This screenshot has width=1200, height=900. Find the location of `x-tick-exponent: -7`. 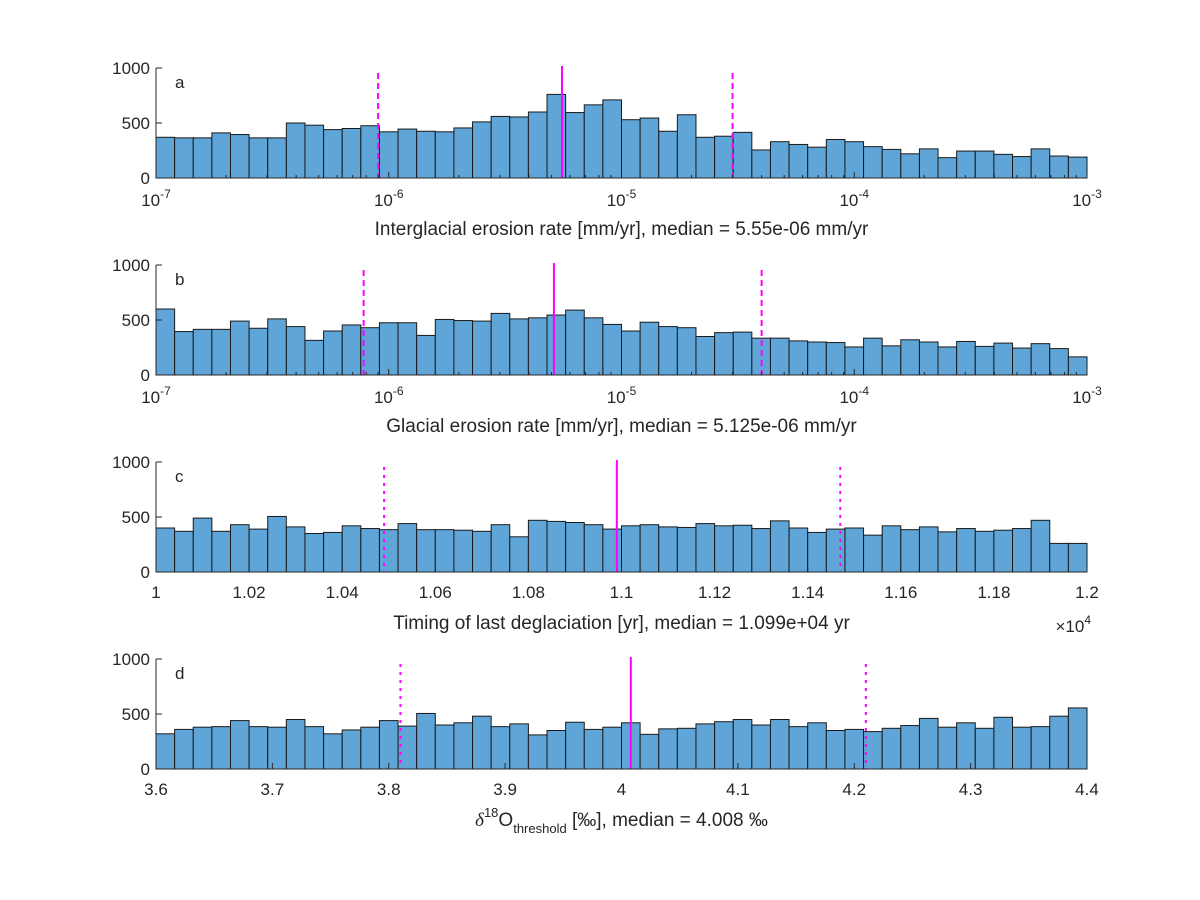

x-tick-exponent: -7 is located at coordinates (165, 194).